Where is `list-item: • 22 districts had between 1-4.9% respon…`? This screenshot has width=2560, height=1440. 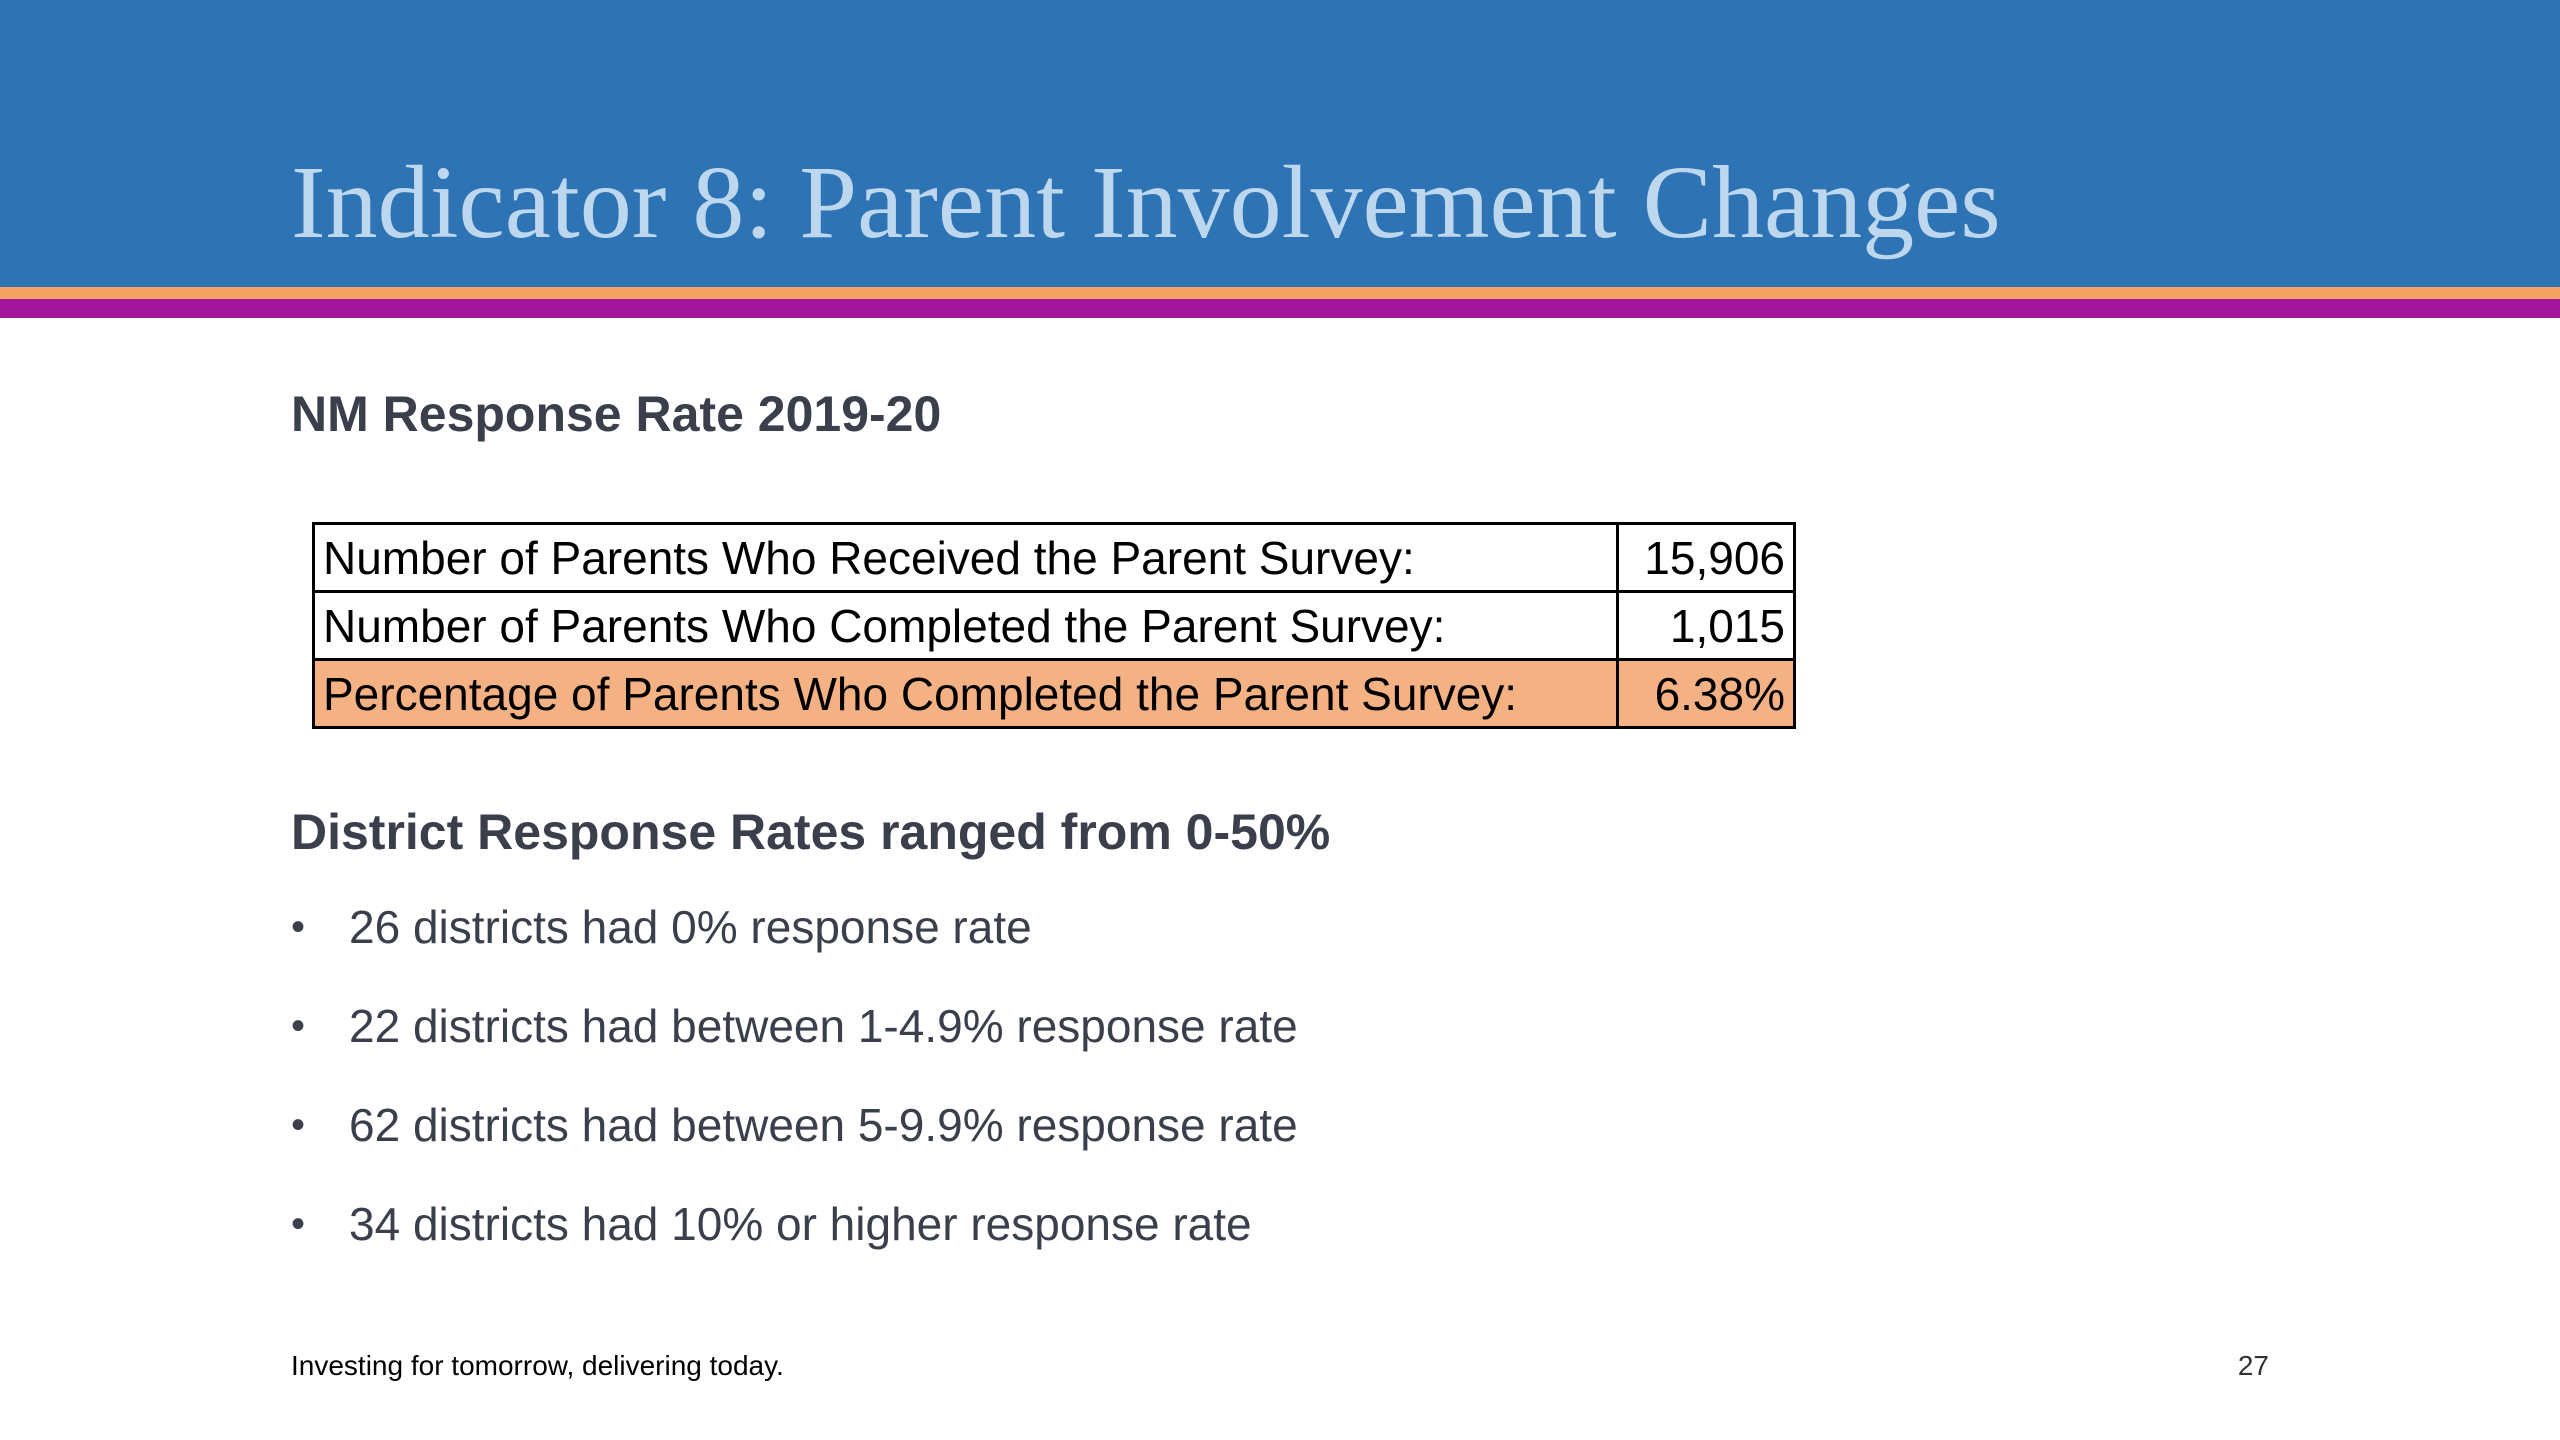 list-item: • 22 districts had between 1-4.9% respon… is located at coordinates (794, 1048).